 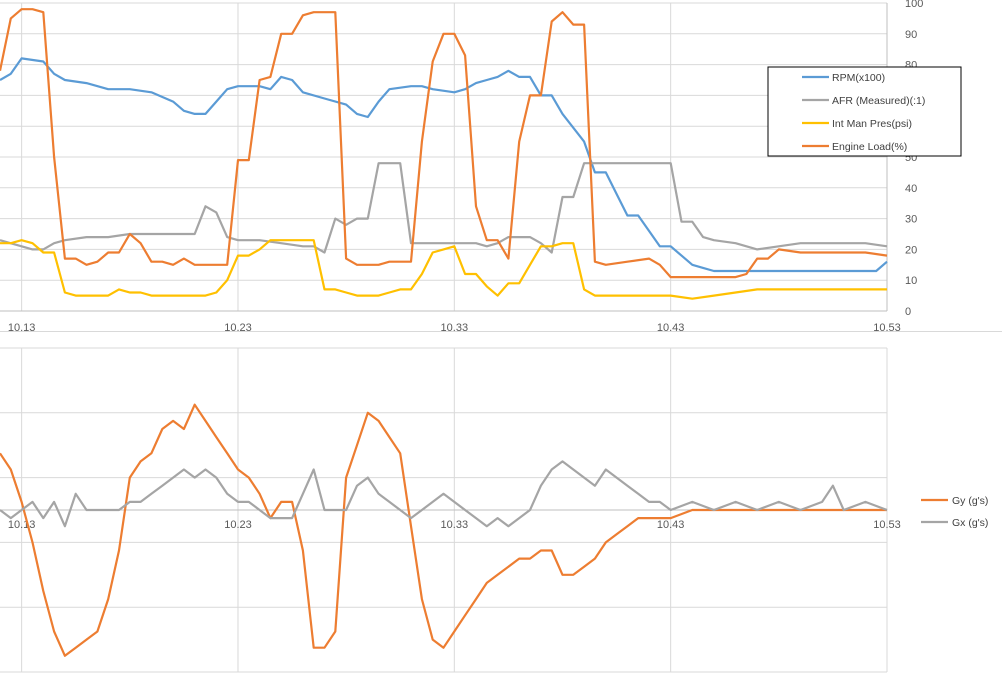 I want to click on y-tick-label: 20, so click(x=911, y=250).